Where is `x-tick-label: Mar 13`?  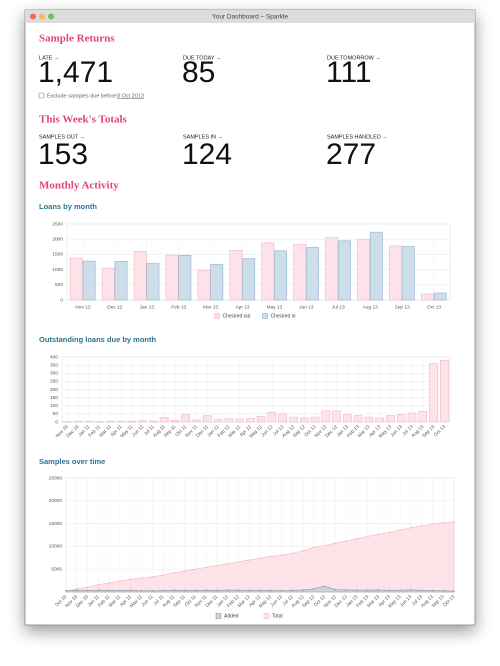
x-tick-label: Mar 13 is located at coordinates (210, 307).